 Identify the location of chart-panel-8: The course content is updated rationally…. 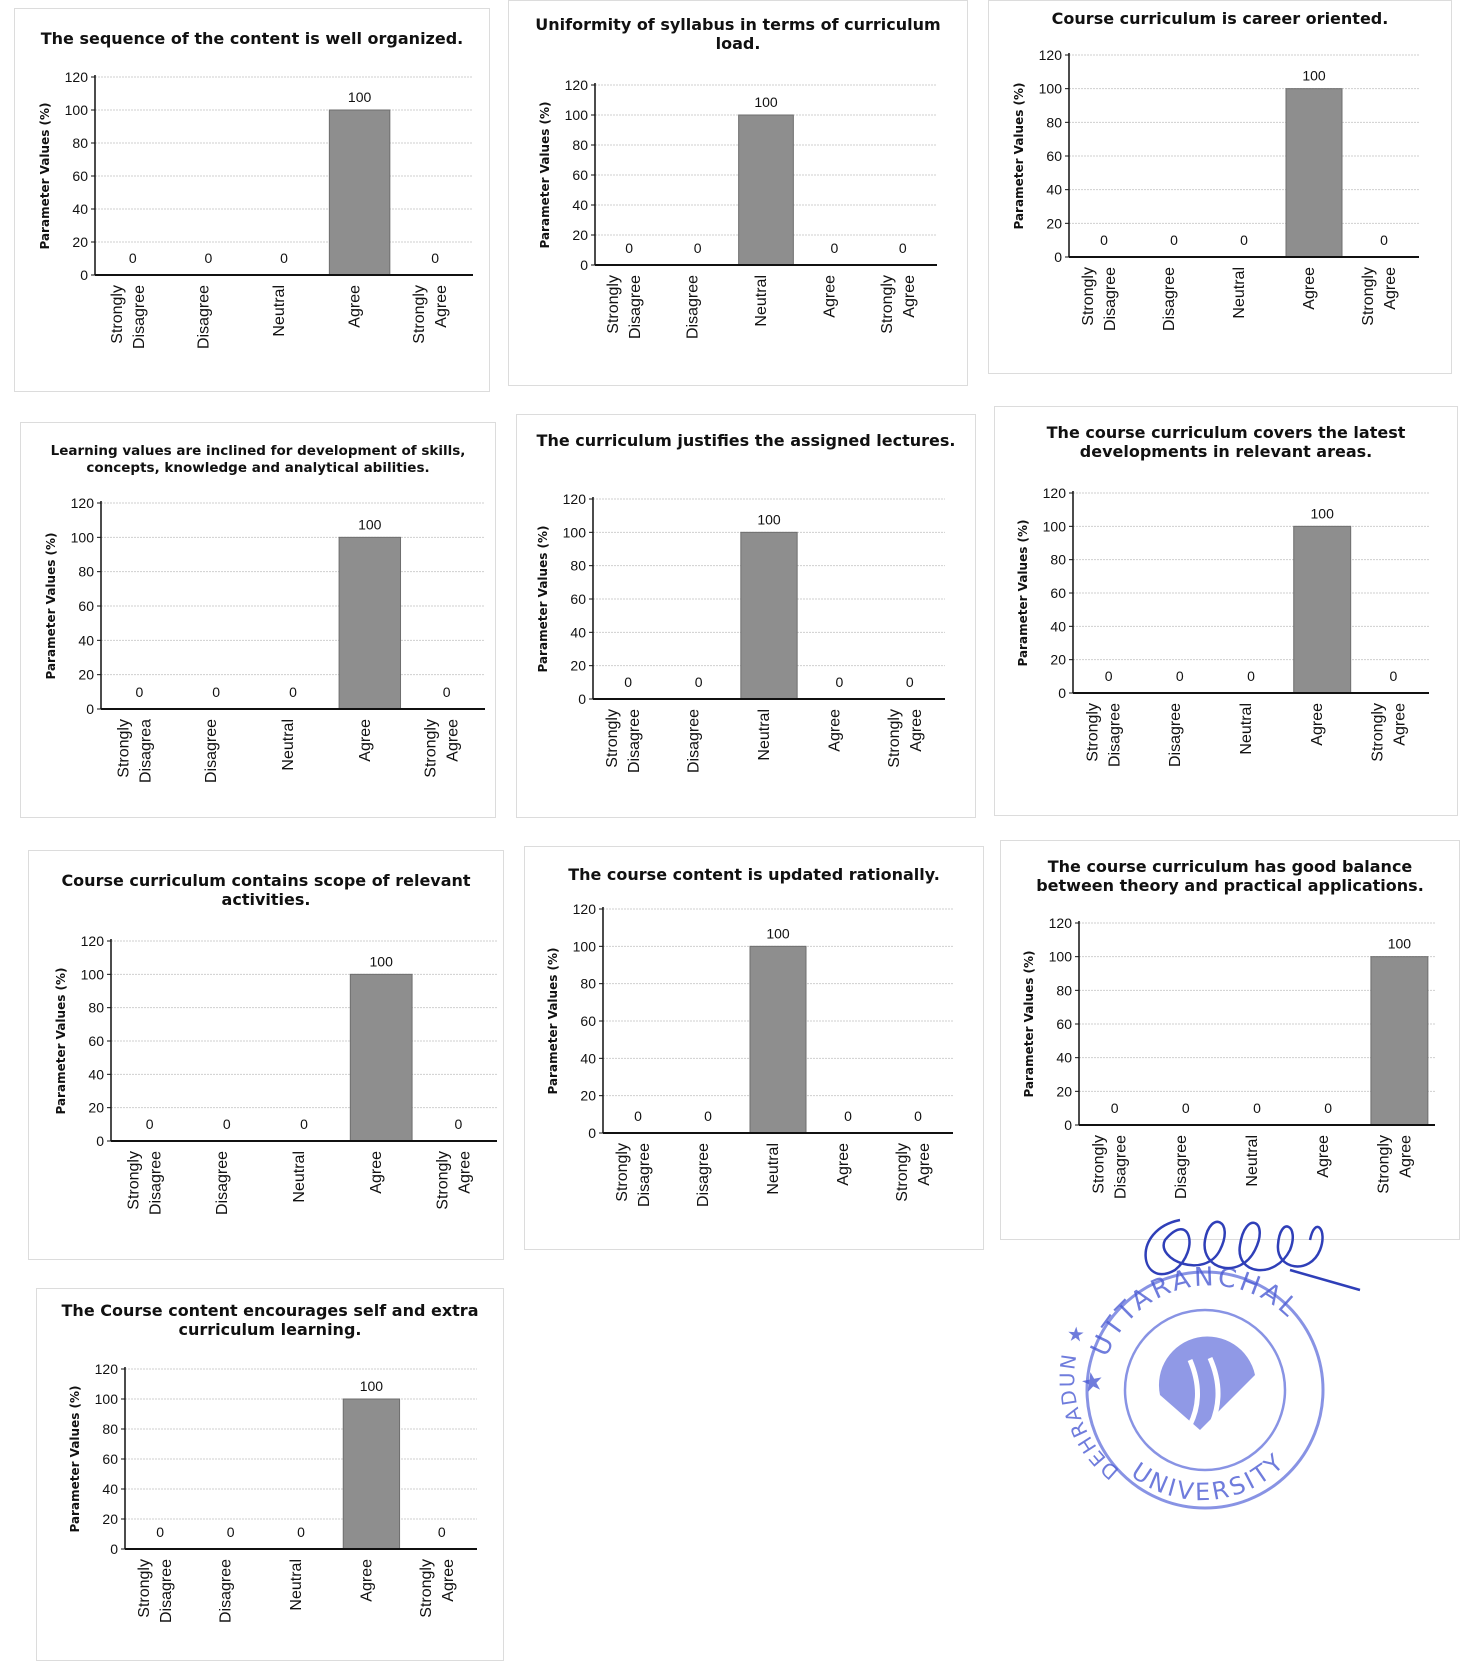
(754, 1048).